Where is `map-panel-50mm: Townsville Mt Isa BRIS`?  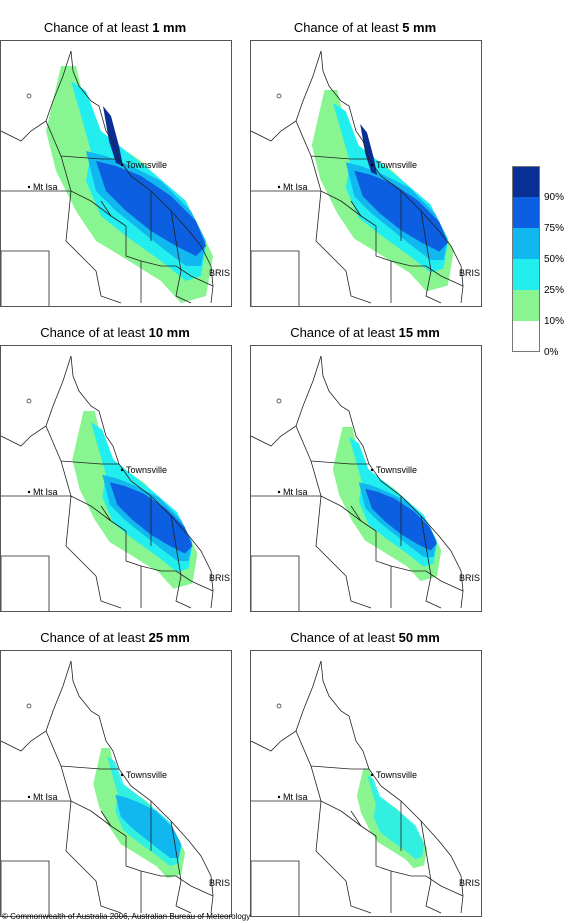
map-panel-50mm: Townsville Mt Isa BRIS is located at coordinates (366, 783).